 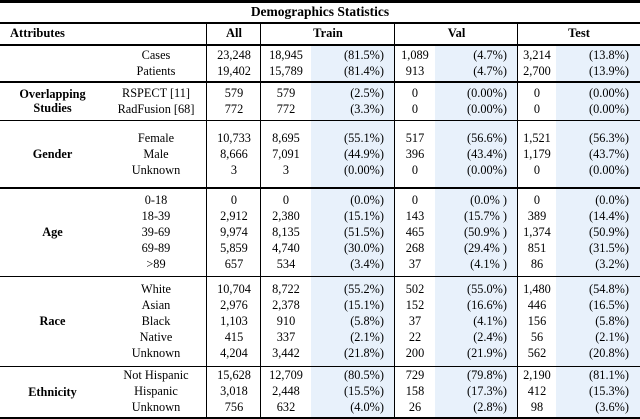 What do you see at coordinates (415, 407) in the screenshot?
I see `cell-val-count: 26` at bounding box center [415, 407].